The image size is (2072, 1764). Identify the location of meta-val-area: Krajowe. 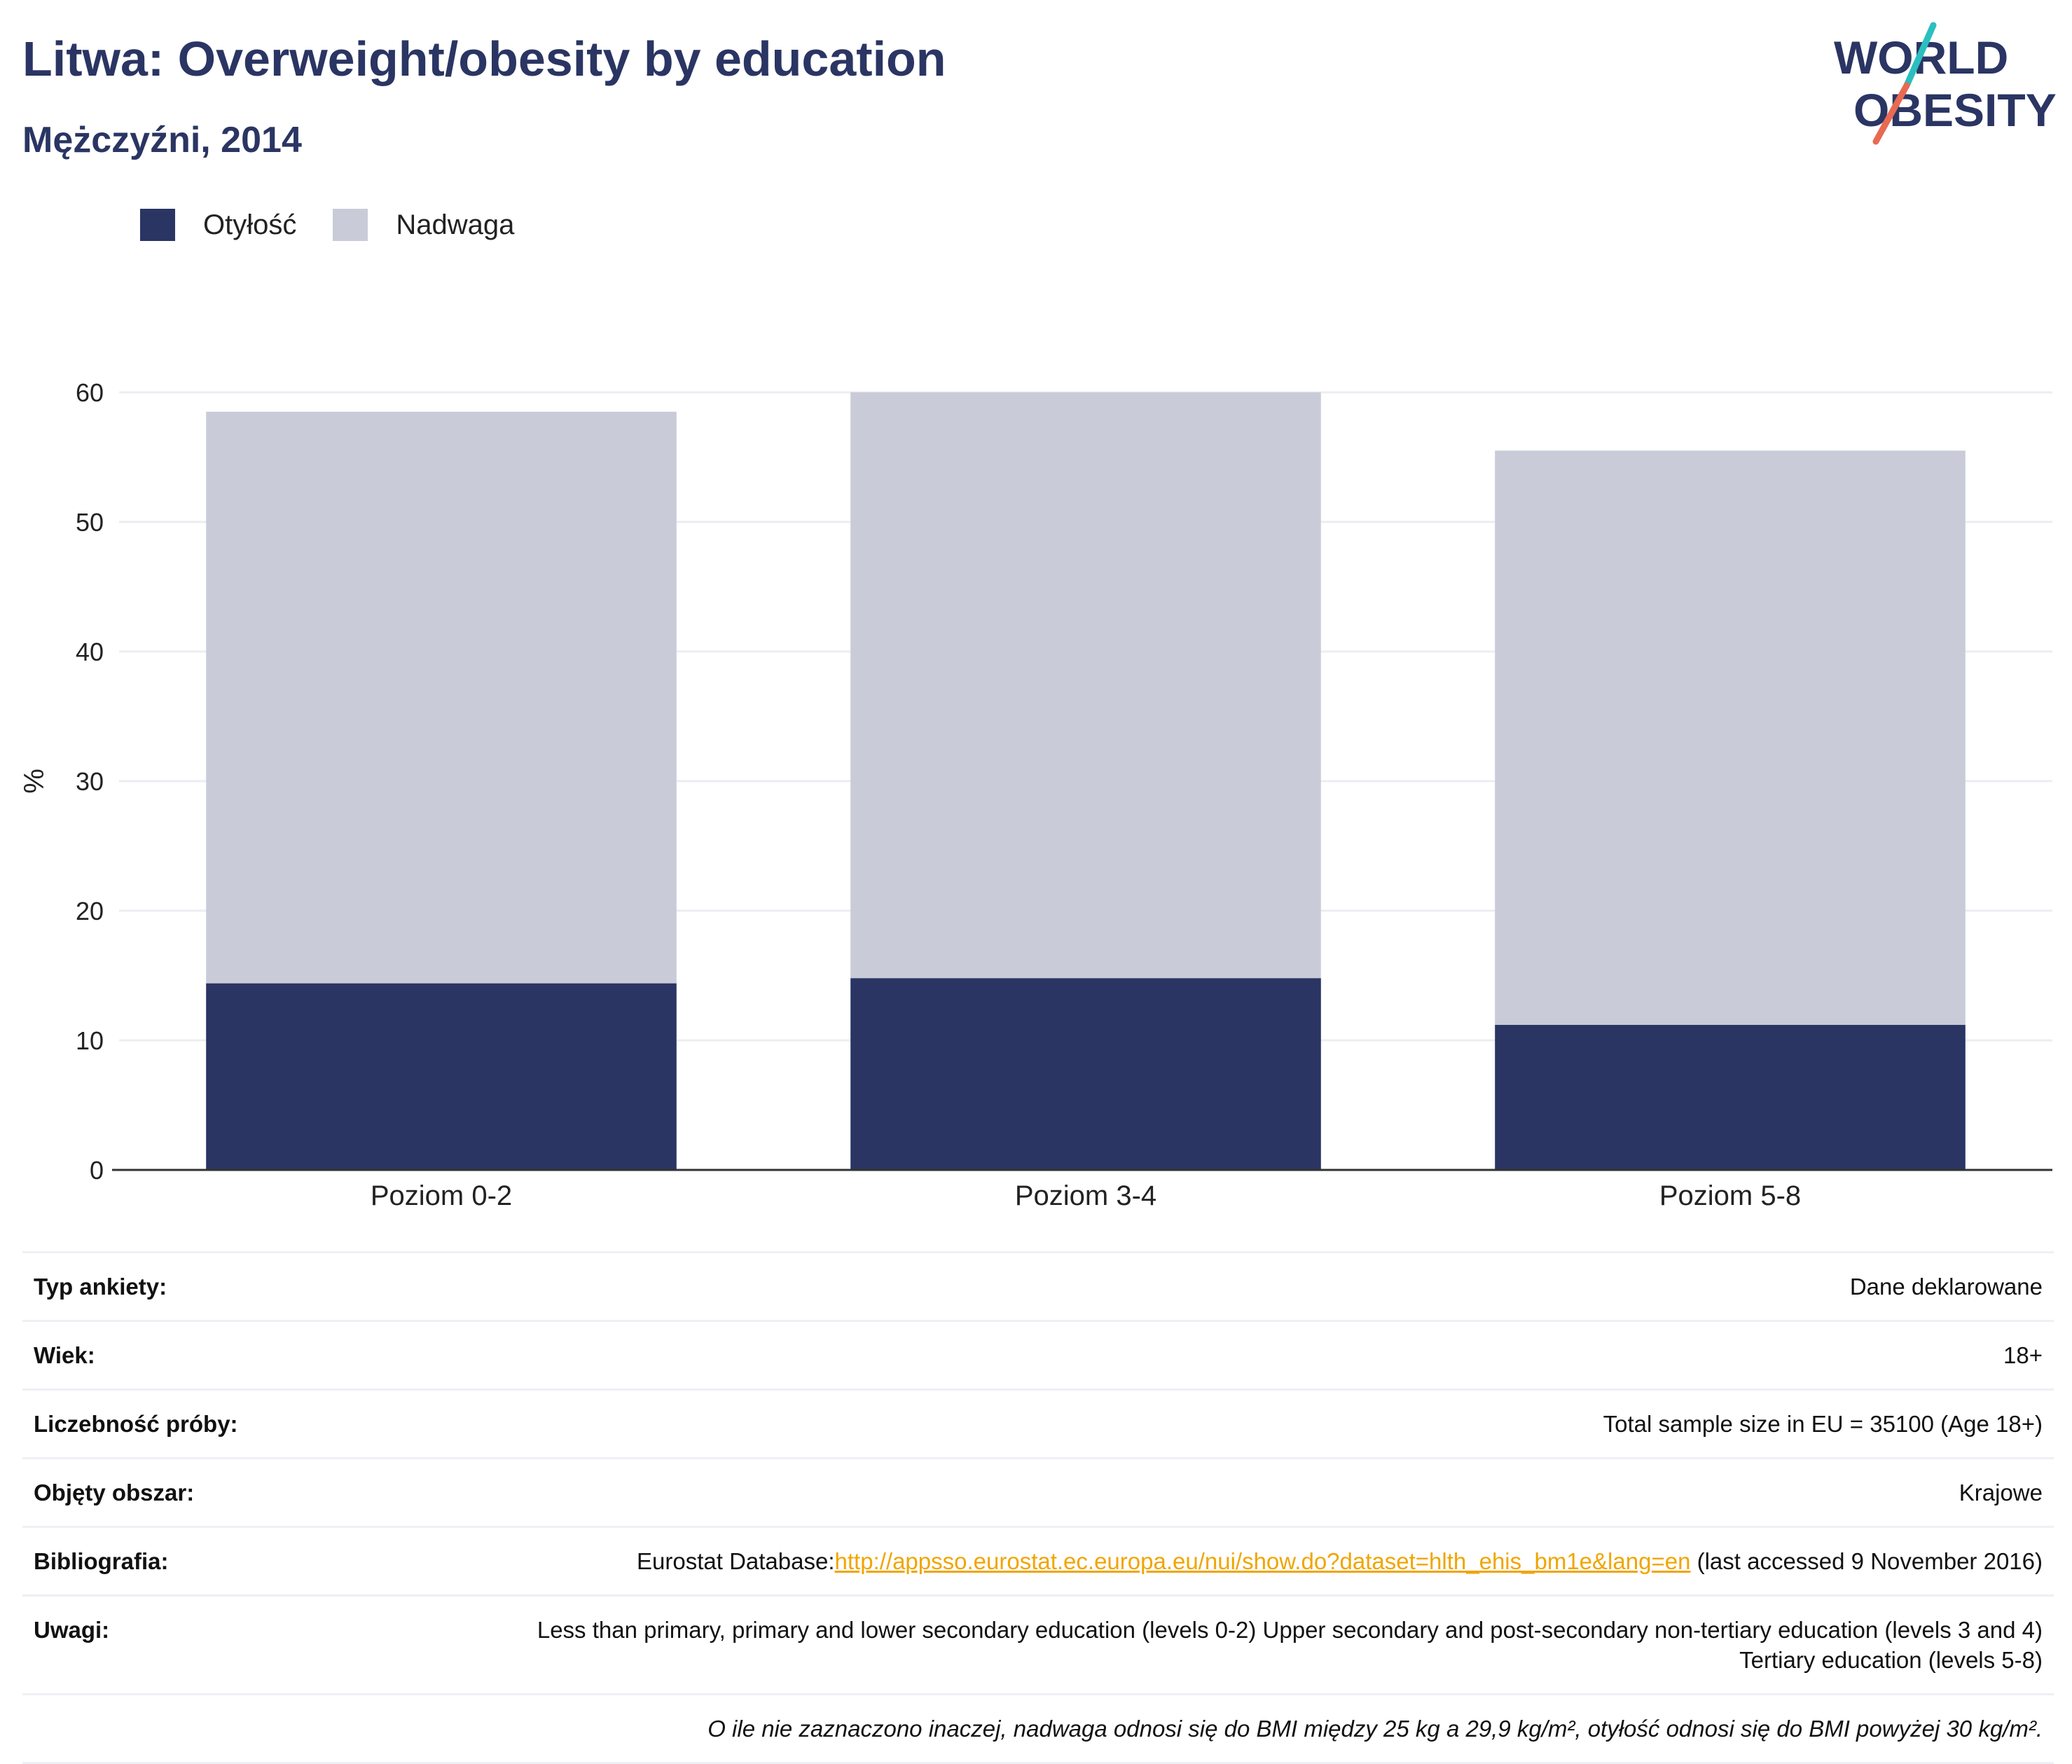
(2001, 1492).